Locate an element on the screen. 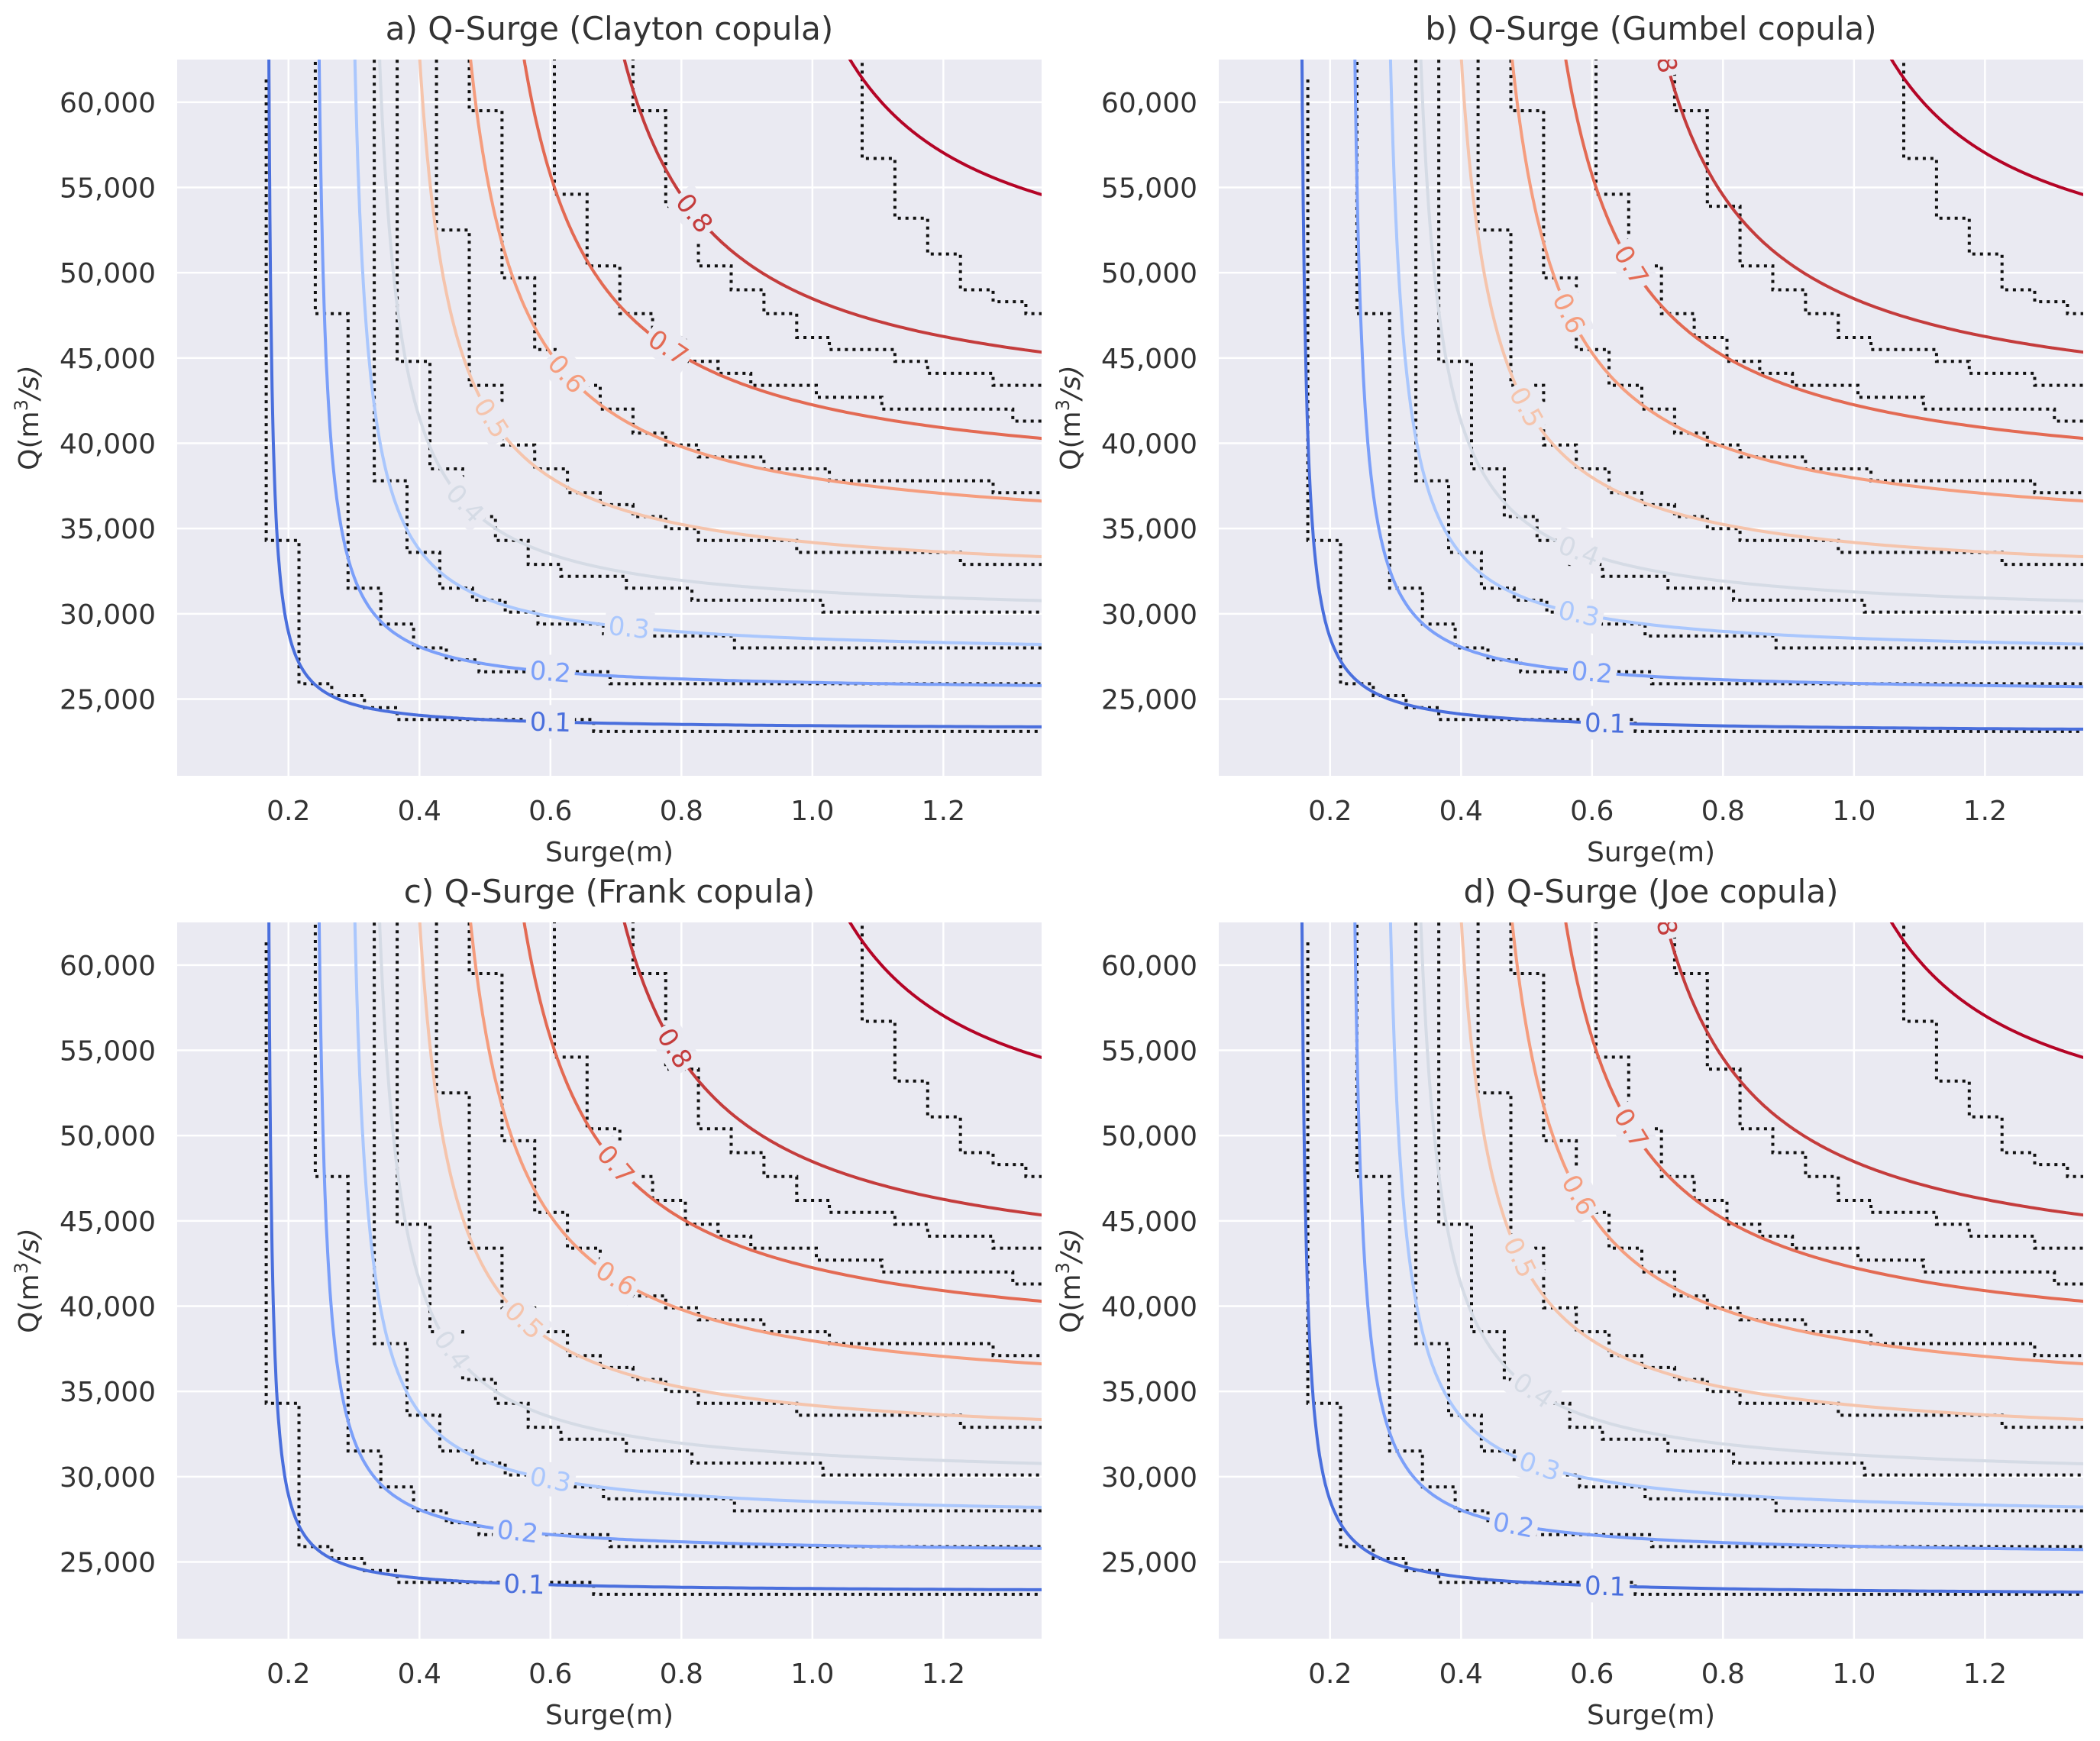  theoretical-contour-0.4 is located at coordinates (710, 331).